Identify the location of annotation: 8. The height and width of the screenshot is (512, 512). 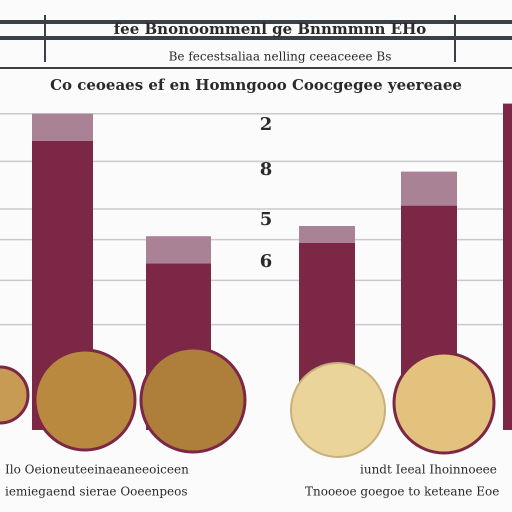
(266, 169).